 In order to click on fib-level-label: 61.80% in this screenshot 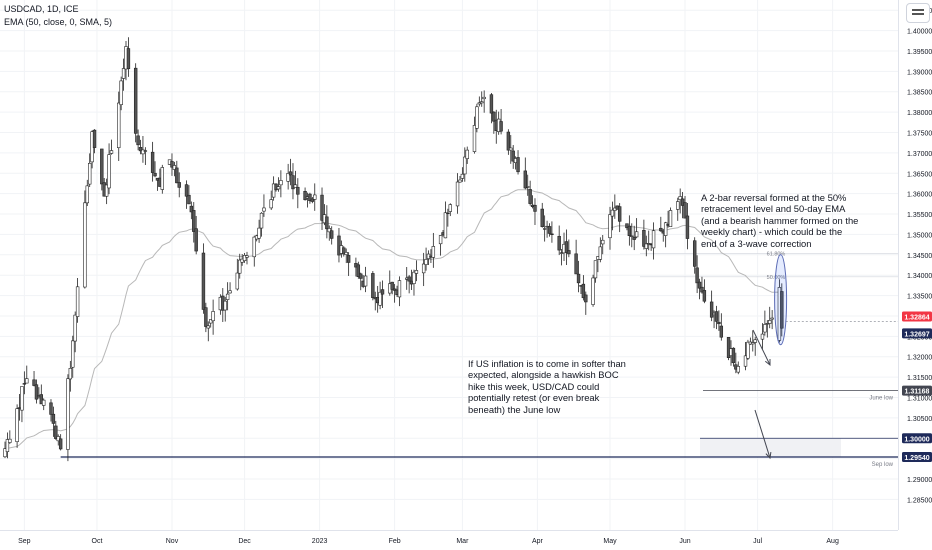, I will do `click(776, 255)`.